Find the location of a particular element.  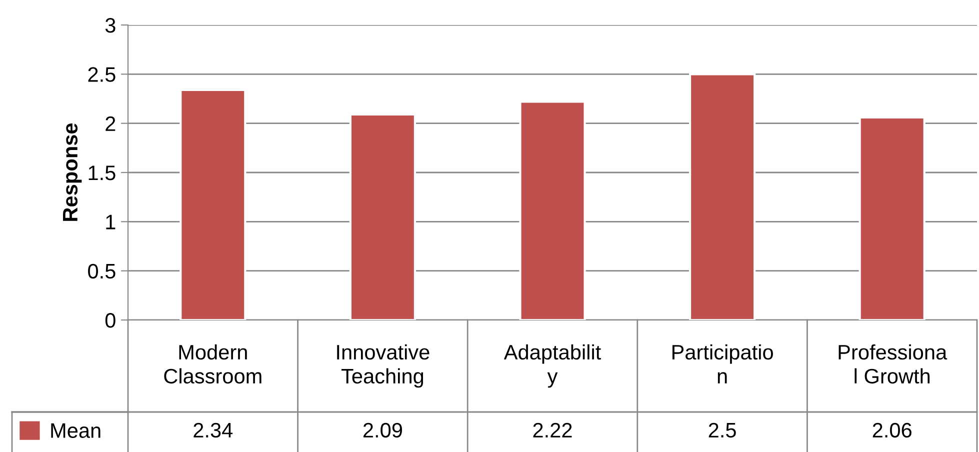

x-tick-label: Adaptabilit y is located at coordinates (552, 366).